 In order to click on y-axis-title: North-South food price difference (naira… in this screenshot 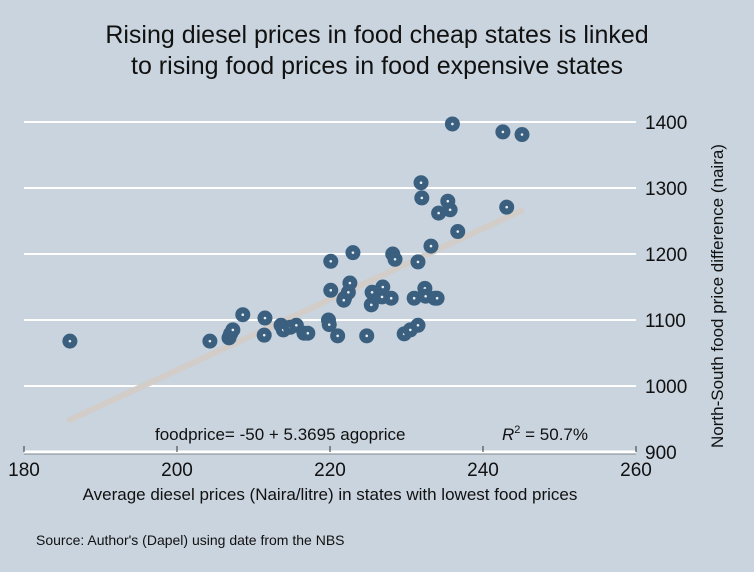, I will do `click(717, 296)`.